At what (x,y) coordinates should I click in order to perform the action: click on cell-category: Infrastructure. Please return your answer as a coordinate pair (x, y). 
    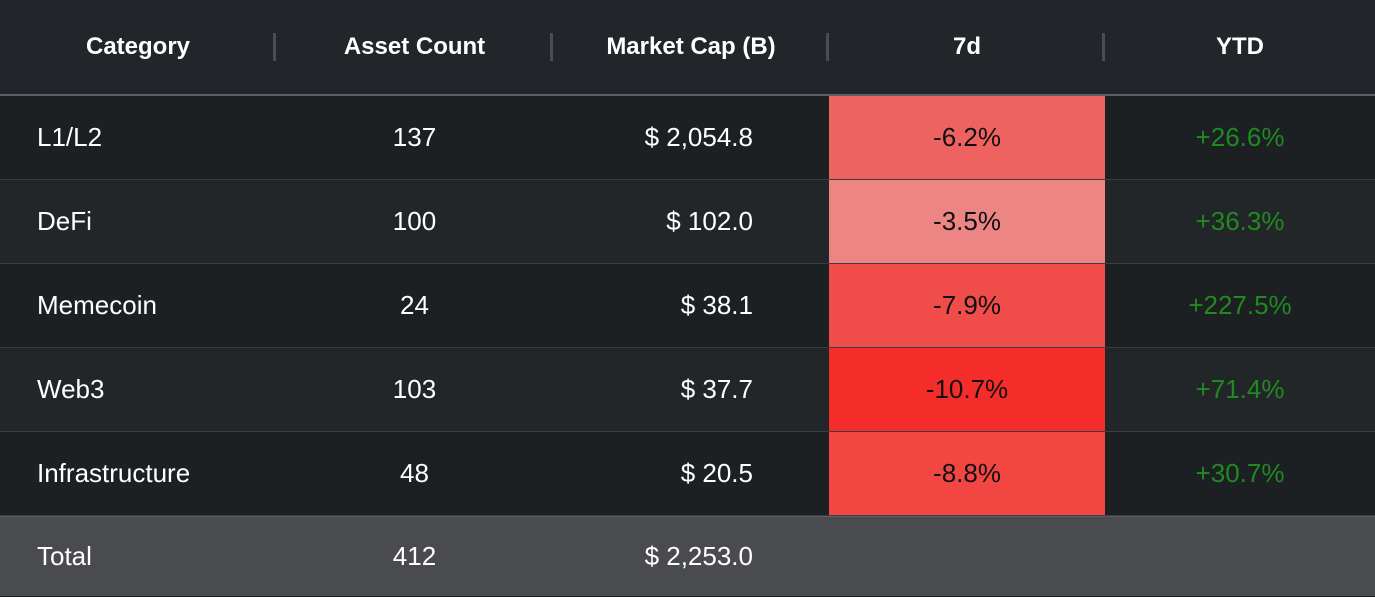
    Looking at the image, I should click on (114, 473).